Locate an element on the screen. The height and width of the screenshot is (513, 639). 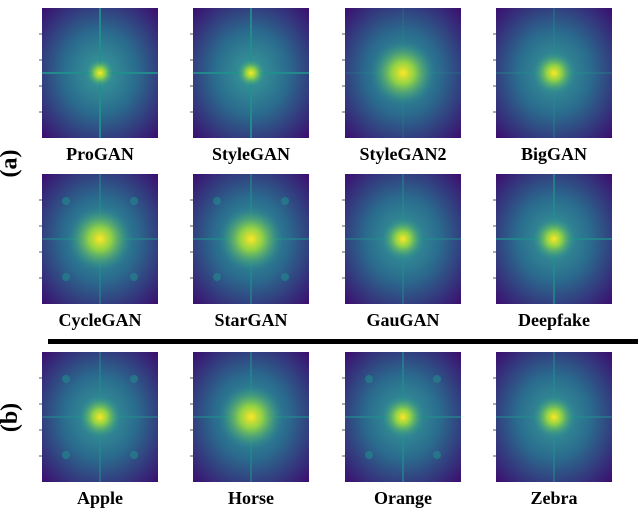
group-divider is located at coordinates (343, 341).